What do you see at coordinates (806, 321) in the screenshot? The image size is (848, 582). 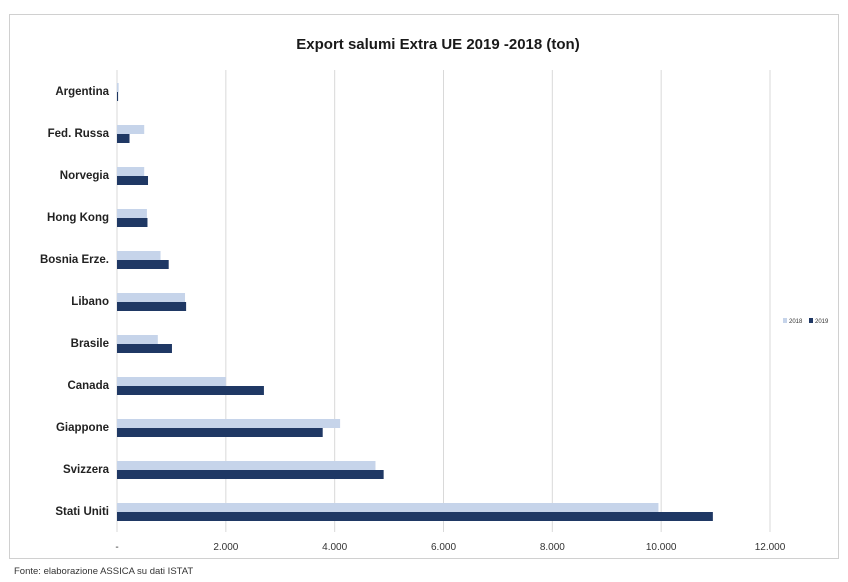 I see `legend: 2018 2019` at bounding box center [806, 321].